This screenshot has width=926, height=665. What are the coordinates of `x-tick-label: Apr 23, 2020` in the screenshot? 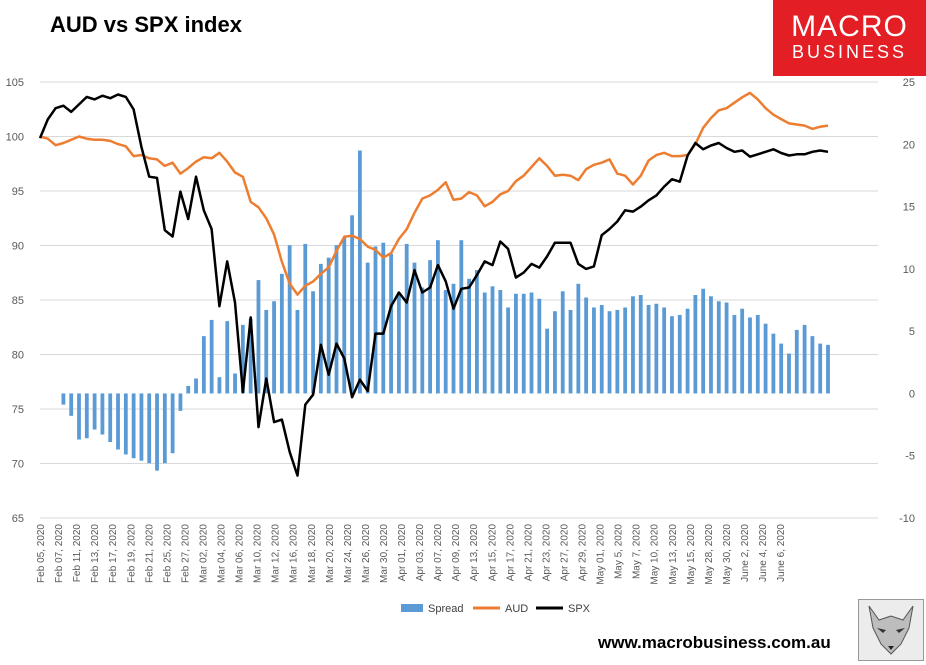 It's located at (546, 553).